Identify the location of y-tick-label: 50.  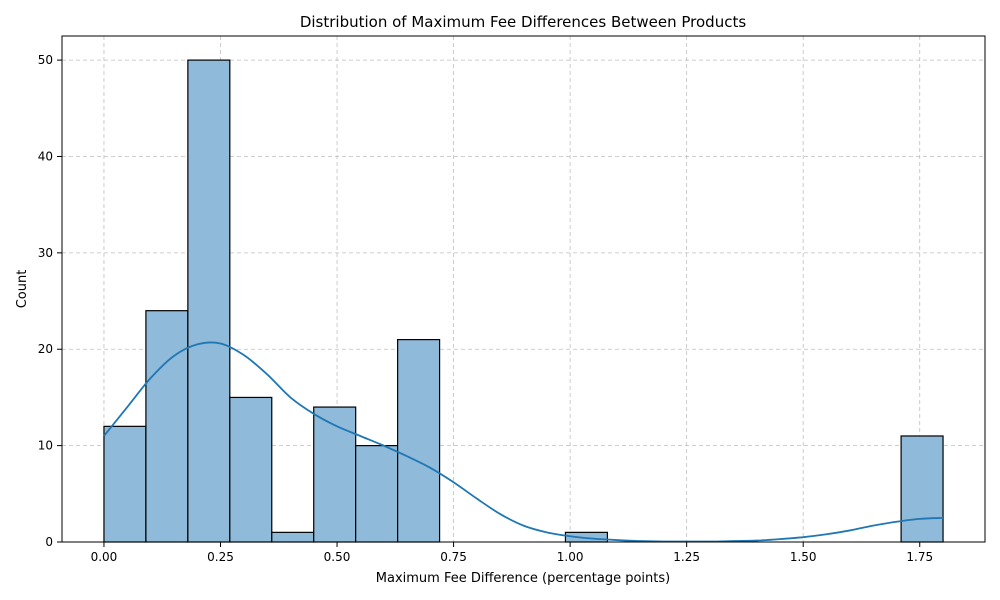
(45, 60).